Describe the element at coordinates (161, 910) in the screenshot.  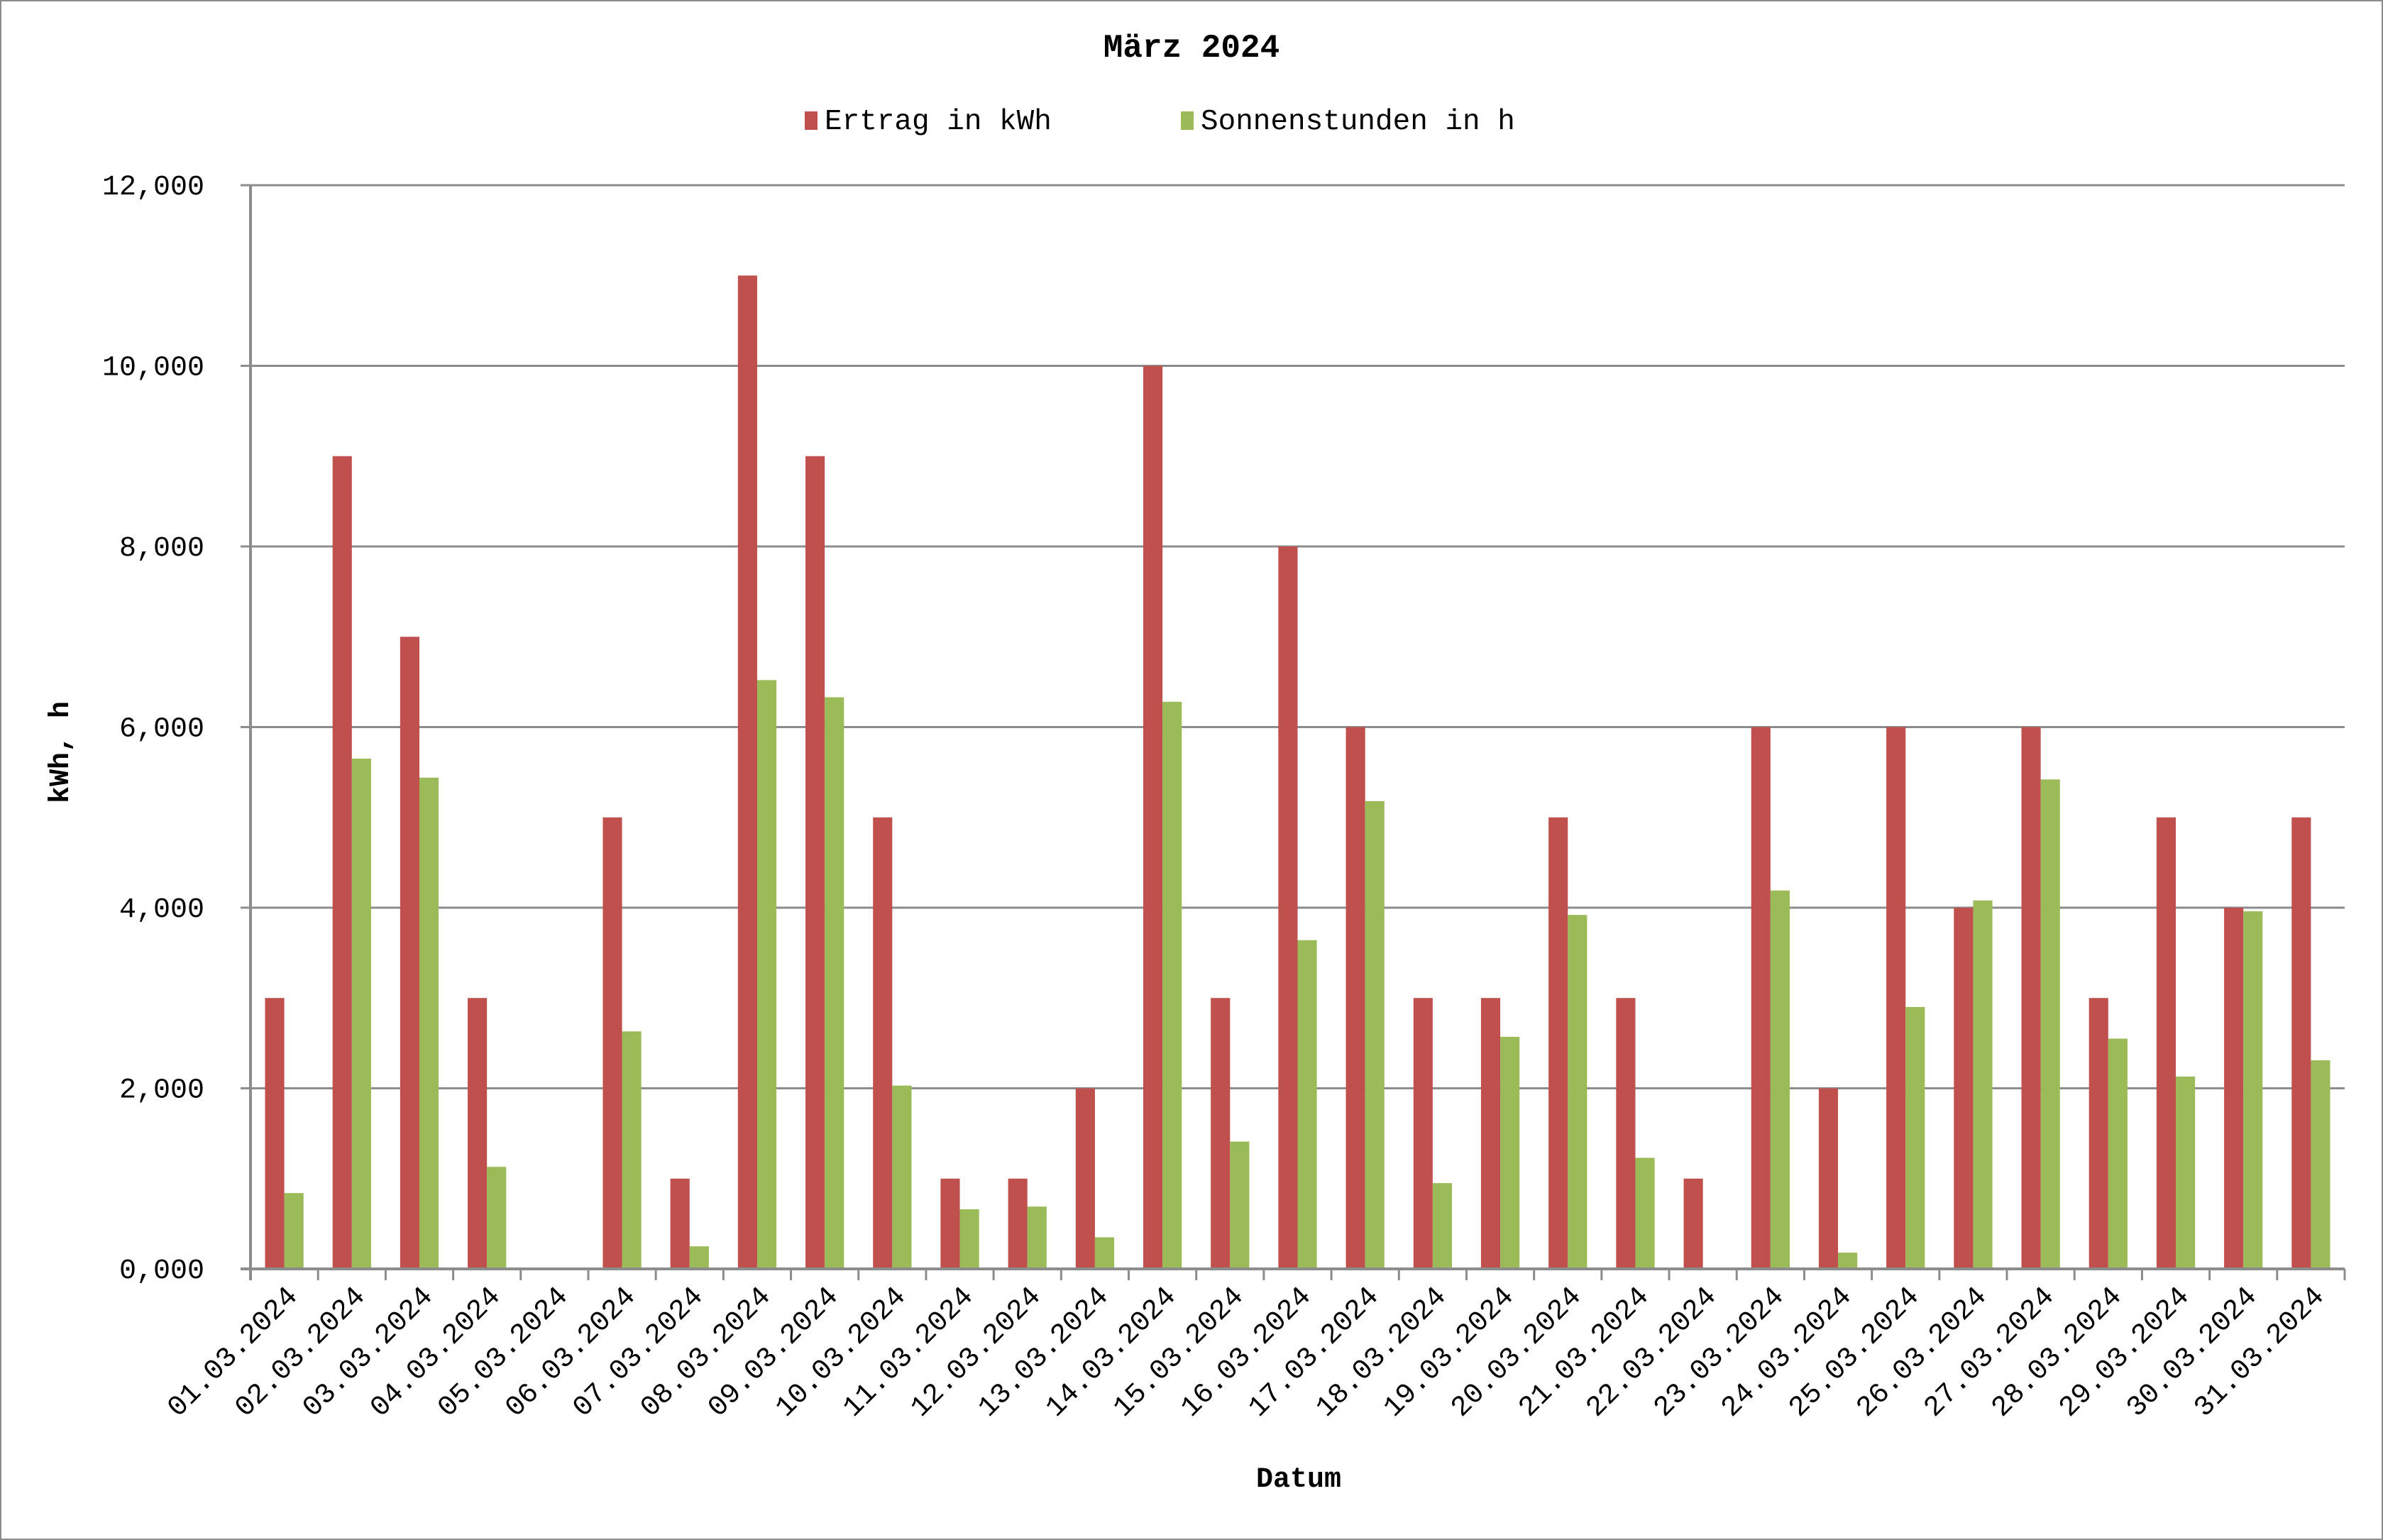
I see `y-tick-label: 4,000` at that location.